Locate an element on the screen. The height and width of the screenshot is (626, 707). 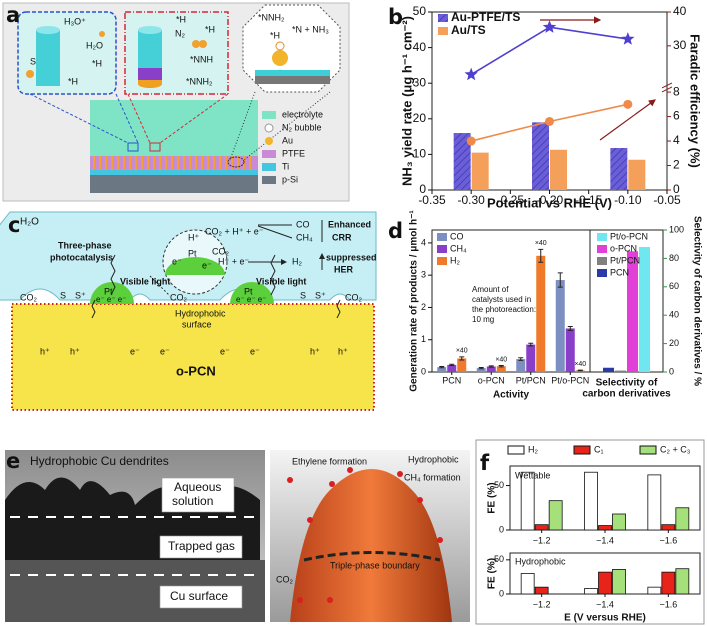
ti-slab is located at coordinates (292, 73).